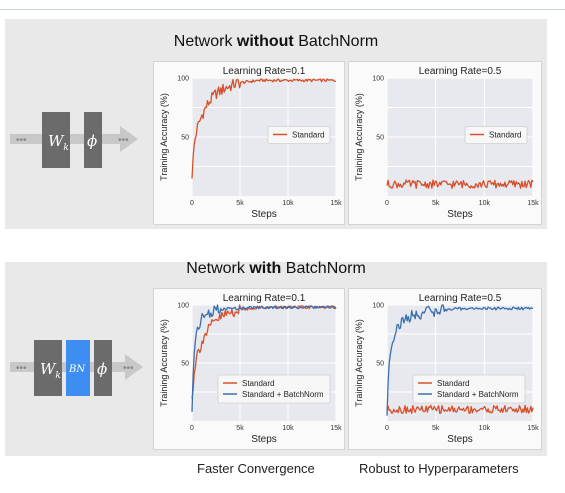 The height and width of the screenshot is (493, 565). I want to click on diagram-svg-without: ••• ••• Wk ϕ, so click(74, 140).